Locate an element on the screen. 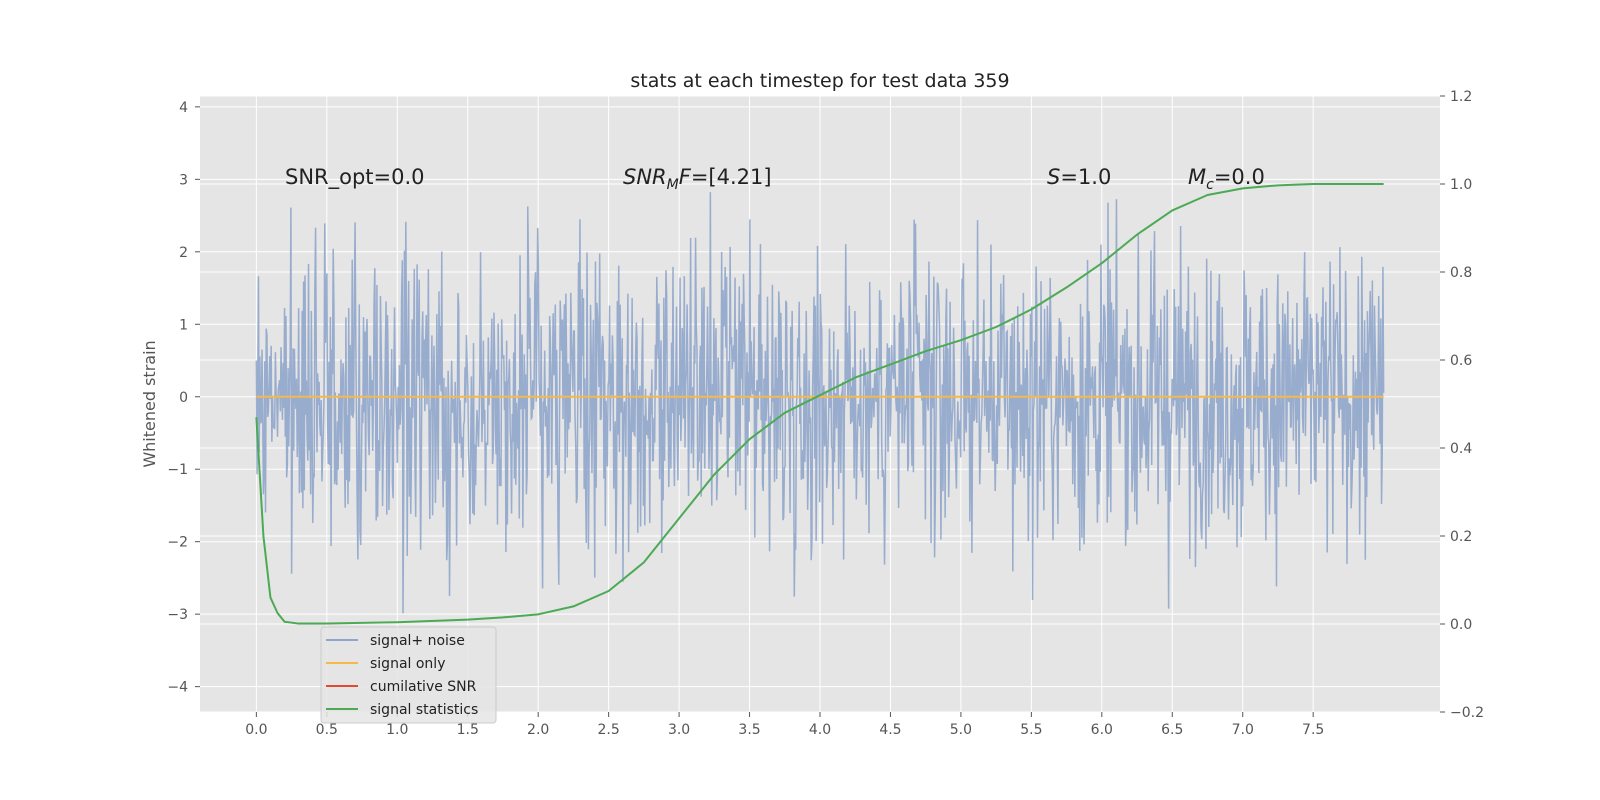 This screenshot has height=800, width=1600. annotation-mc-symbol: M is located at coordinates (1197, 177).